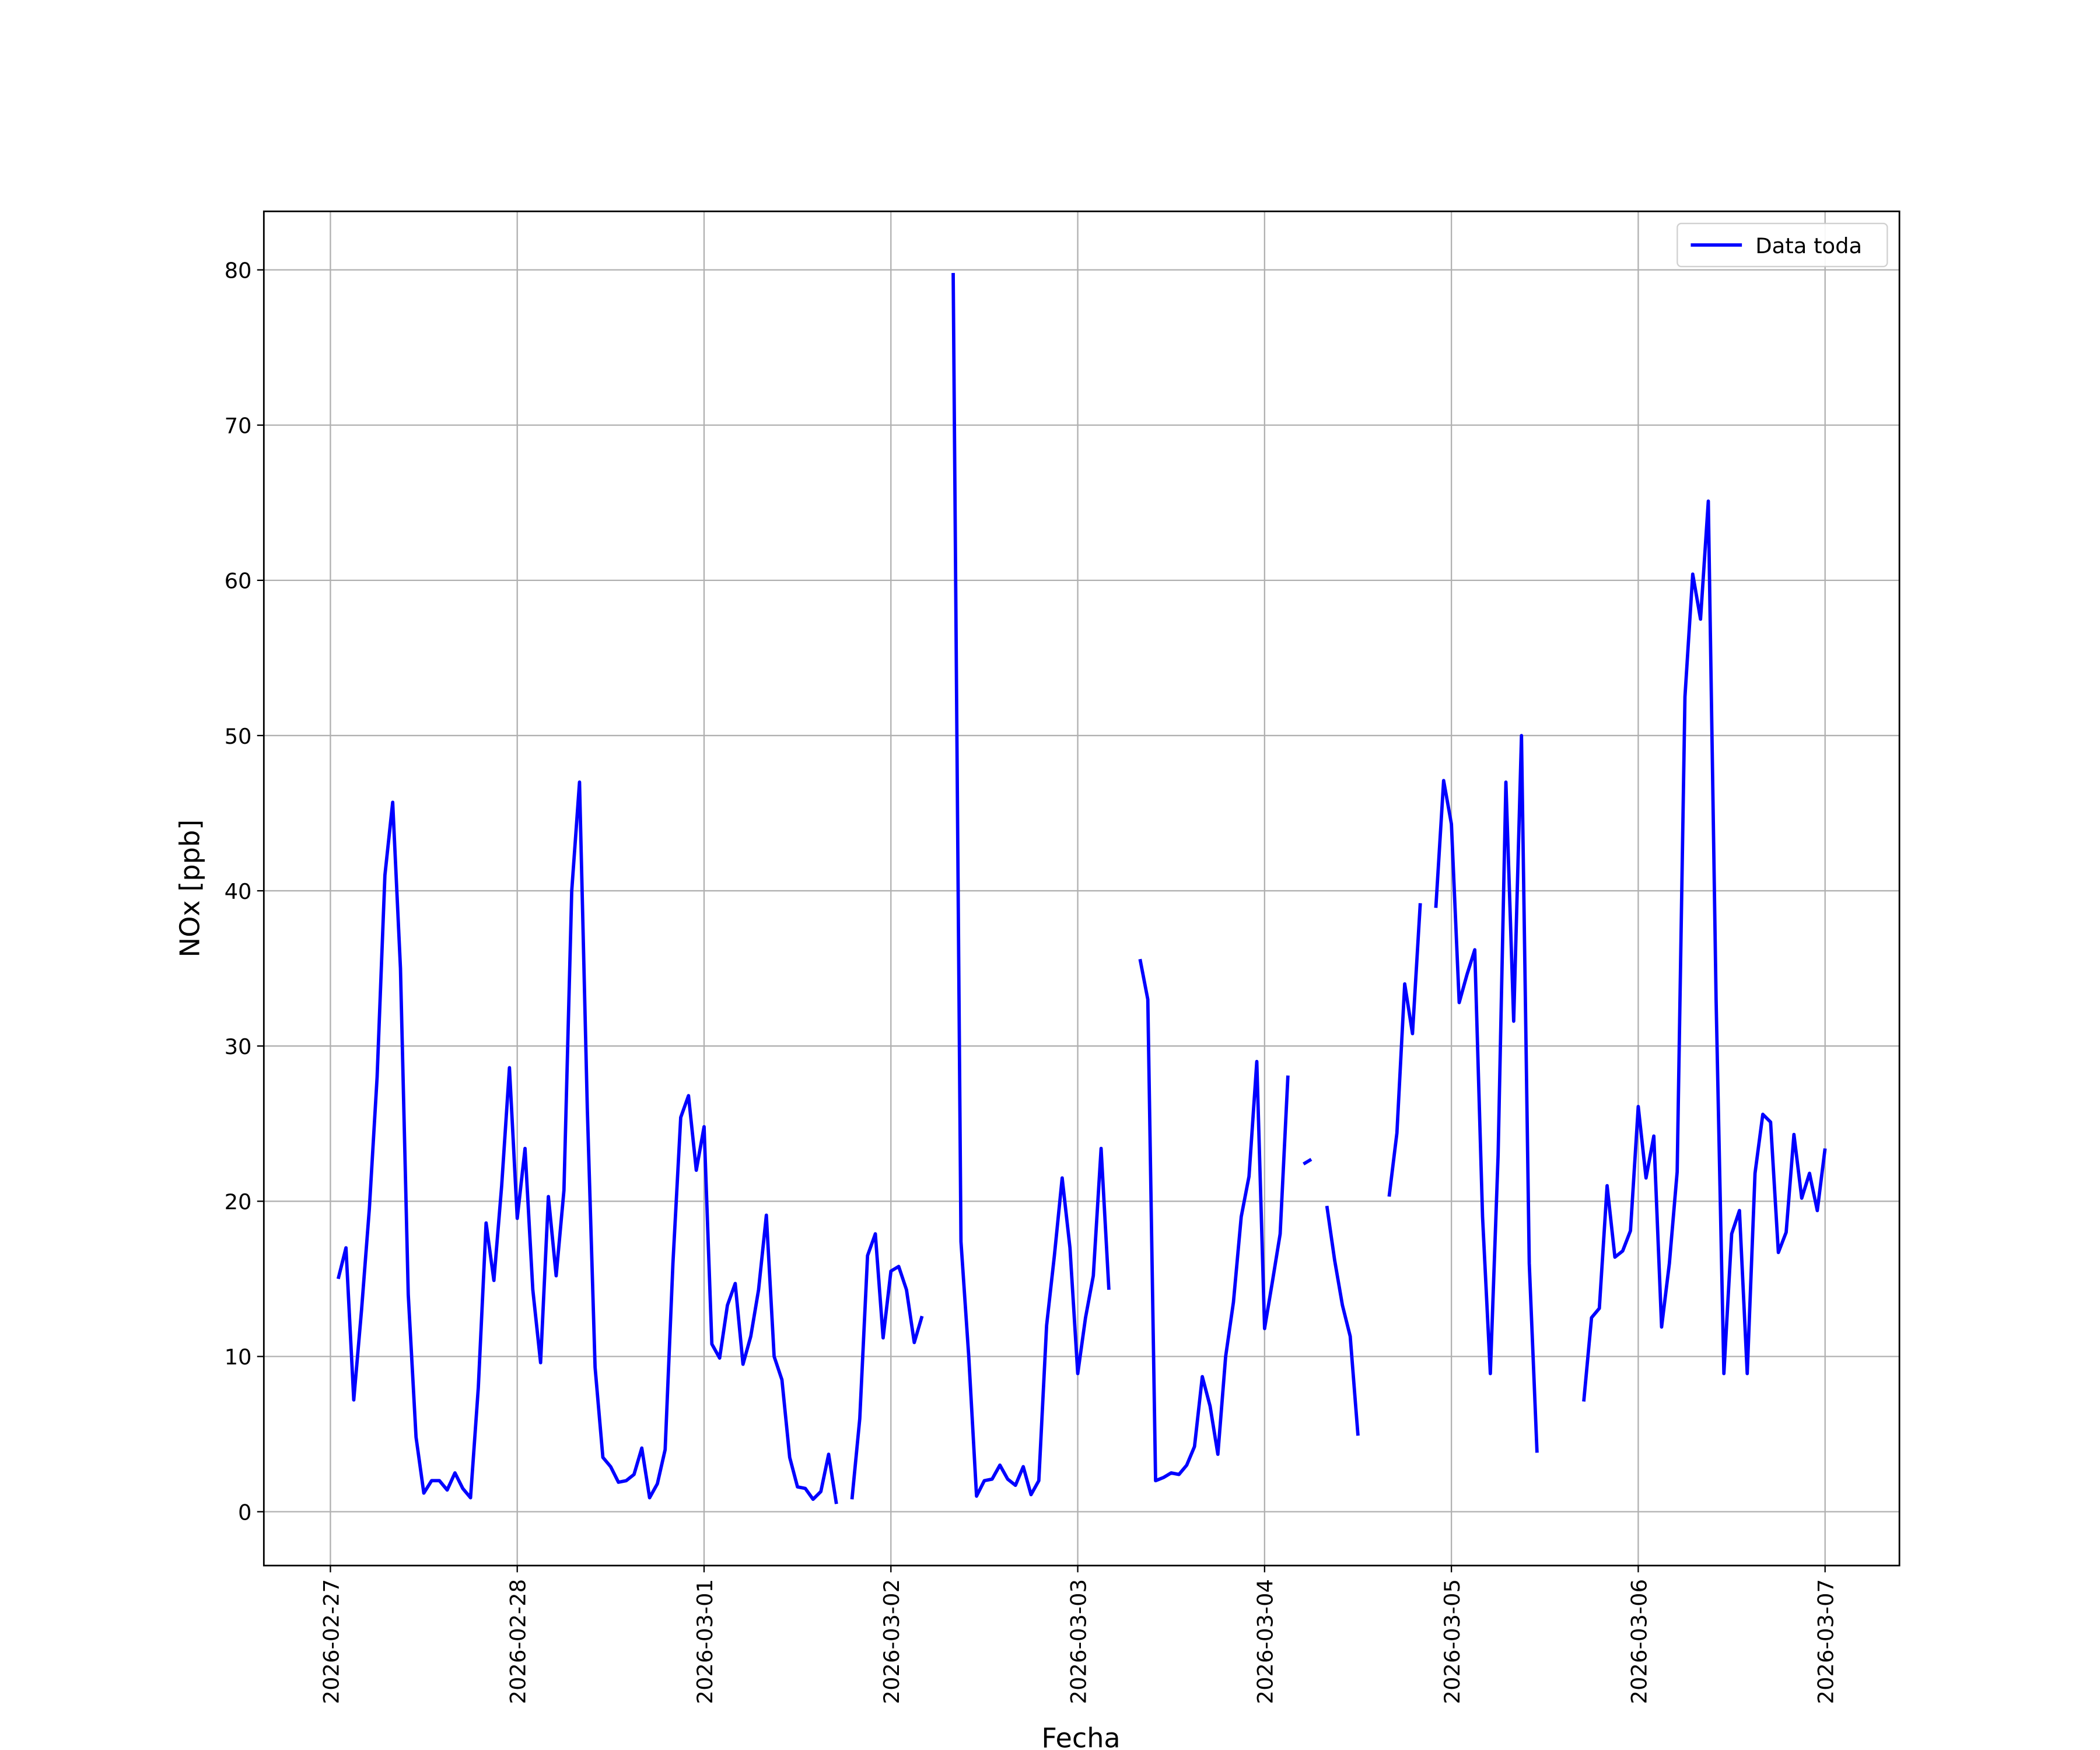  What do you see at coordinates (238, 581) in the screenshot?
I see `y-tick-label: 60` at bounding box center [238, 581].